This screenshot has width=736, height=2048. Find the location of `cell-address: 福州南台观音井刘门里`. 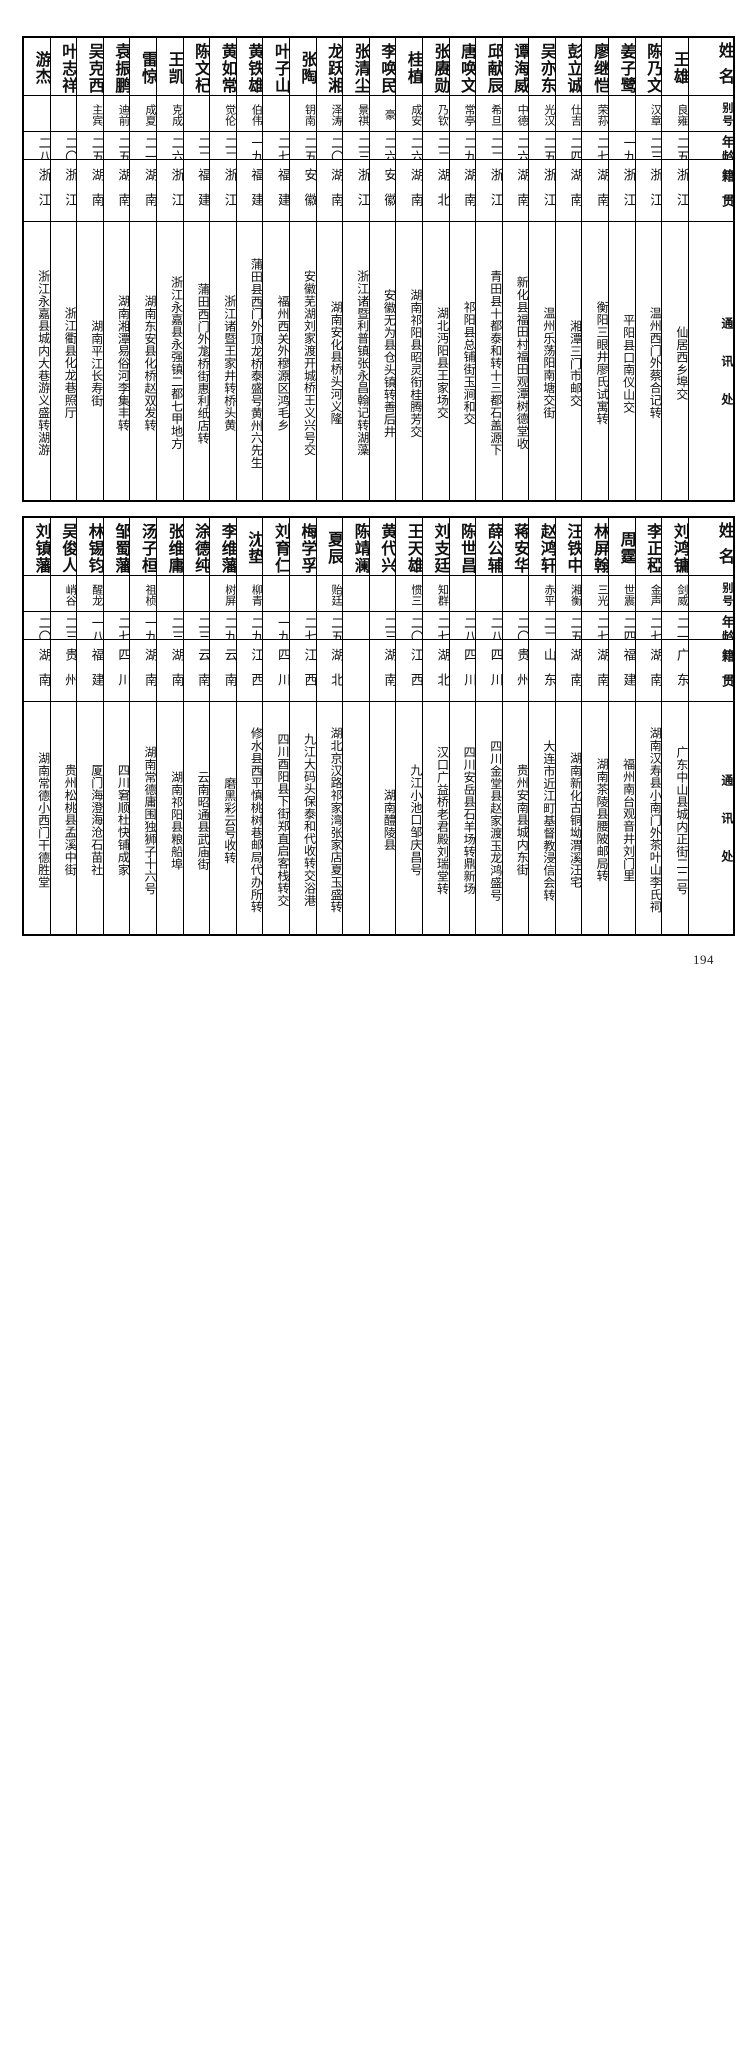

cell-address: 福州南台观音井刘门里 is located at coordinates (622, 818).